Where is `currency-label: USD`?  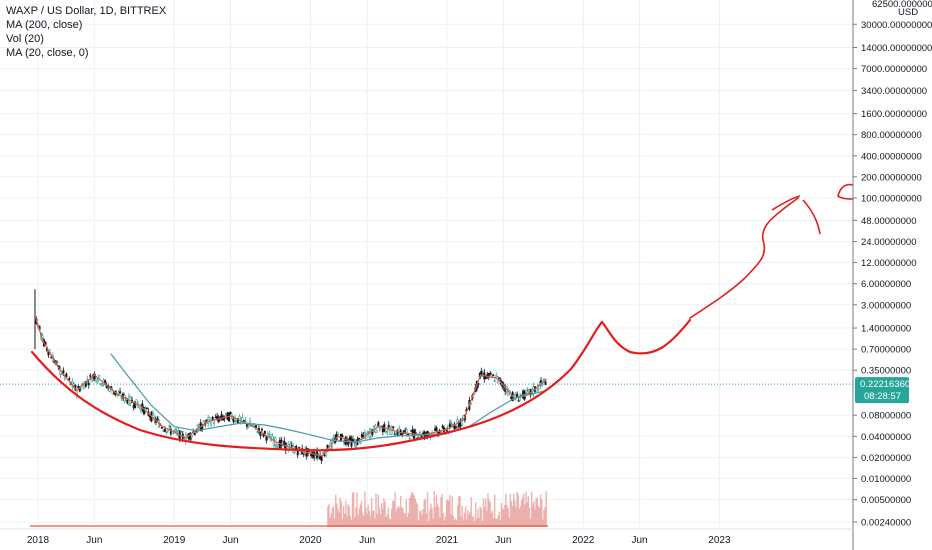 currency-label: USD is located at coordinates (908, 12).